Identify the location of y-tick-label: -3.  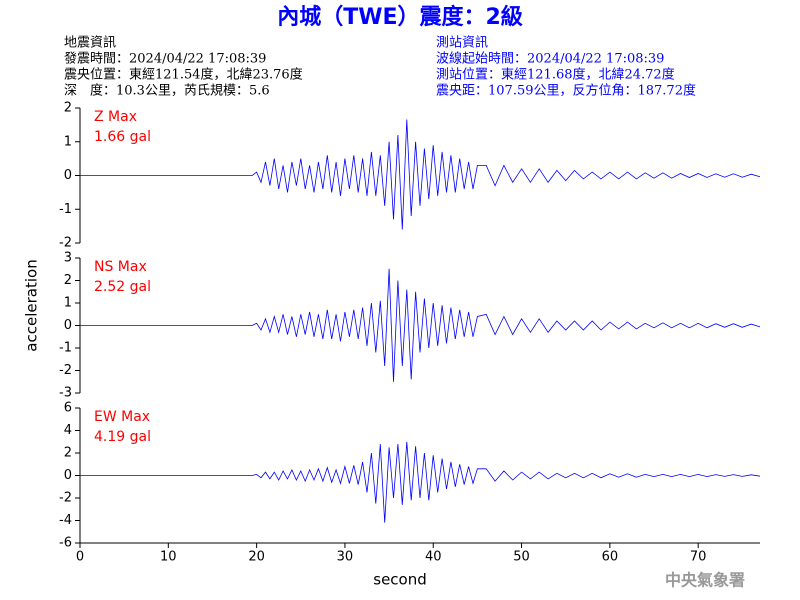
(65, 393).